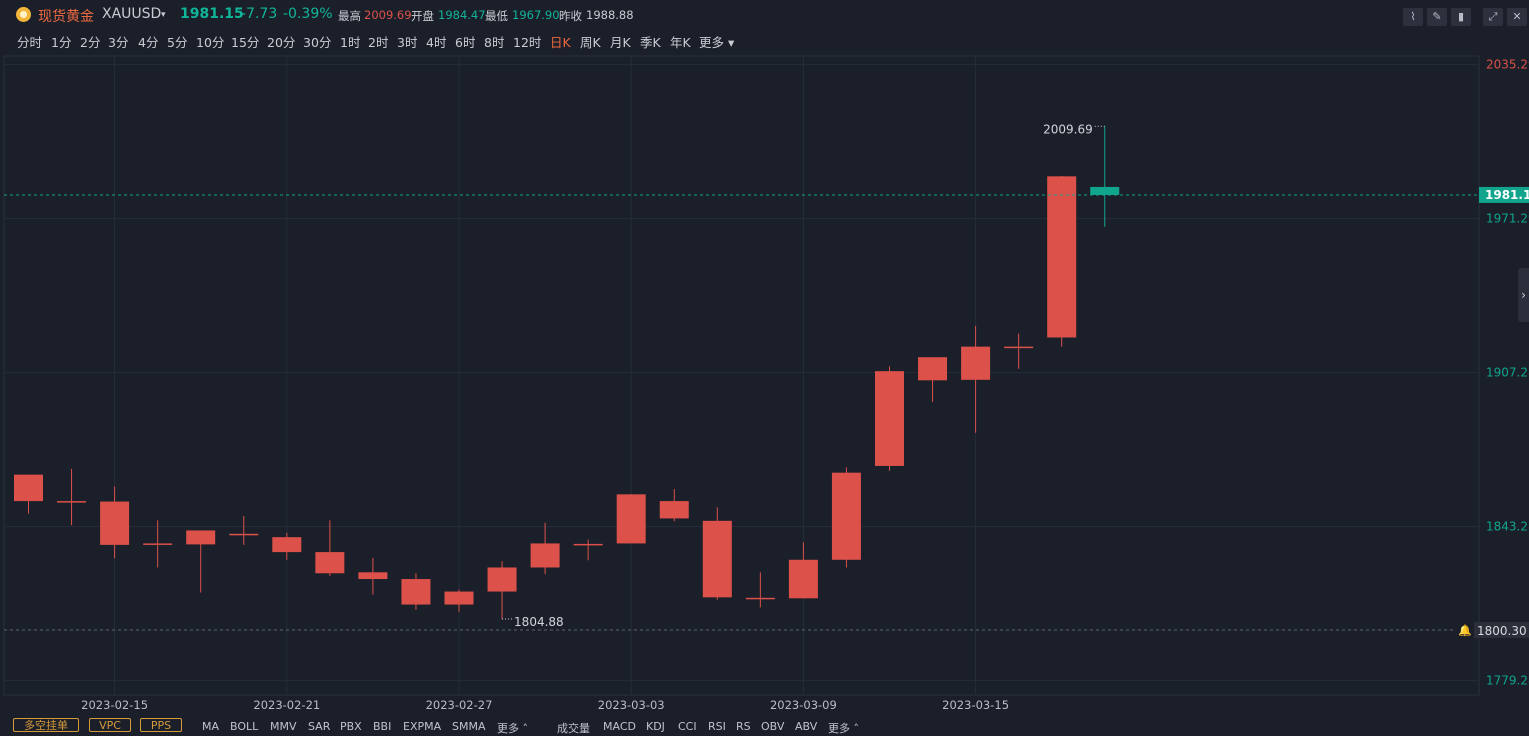  I want to click on indicator-item: RSI, so click(717, 726).